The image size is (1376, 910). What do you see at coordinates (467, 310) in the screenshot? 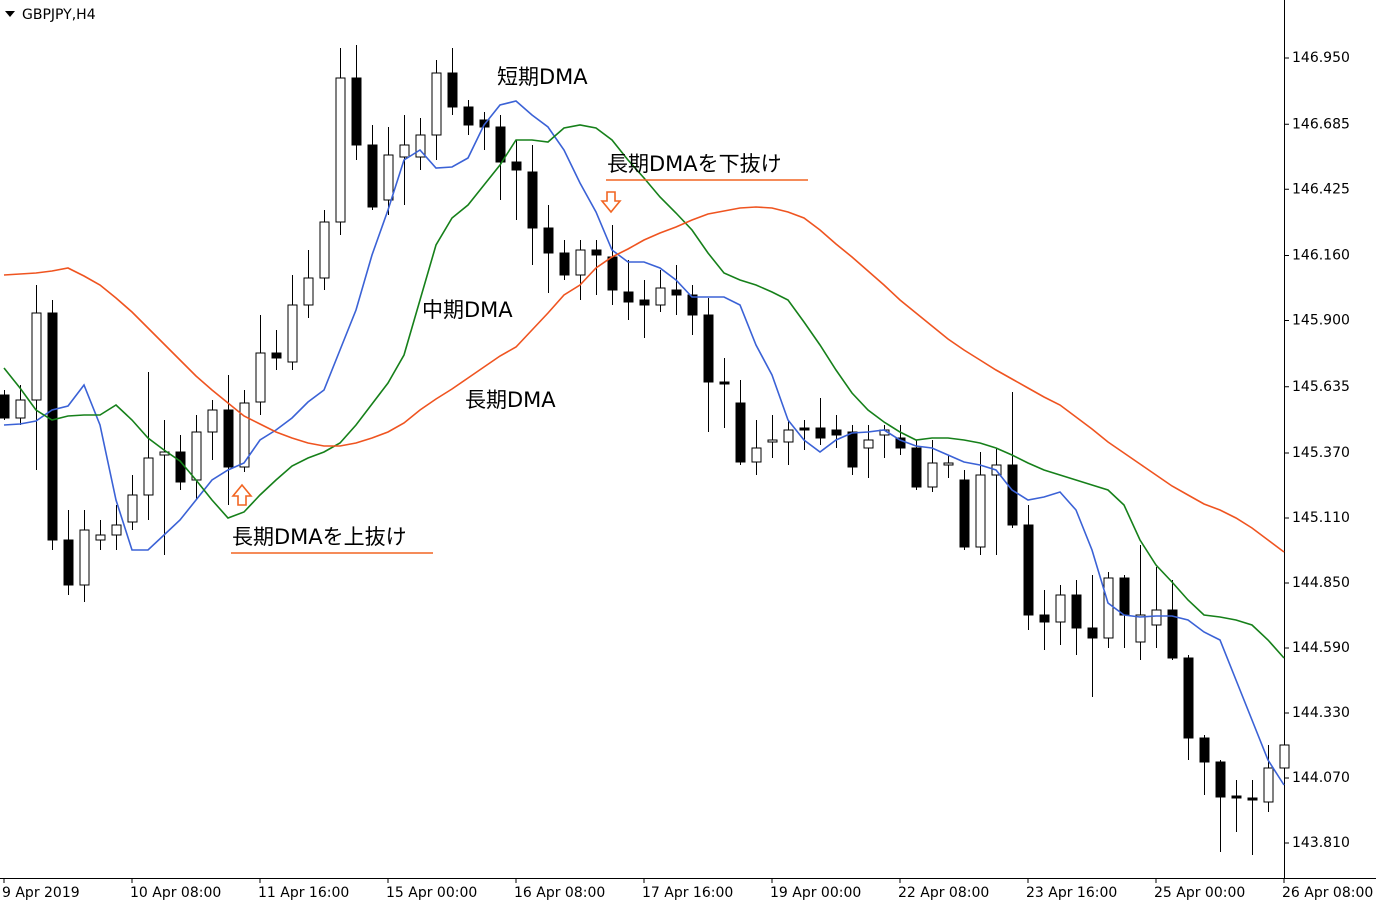
I see `series-label: 中期DMA` at bounding box center [467, 310].